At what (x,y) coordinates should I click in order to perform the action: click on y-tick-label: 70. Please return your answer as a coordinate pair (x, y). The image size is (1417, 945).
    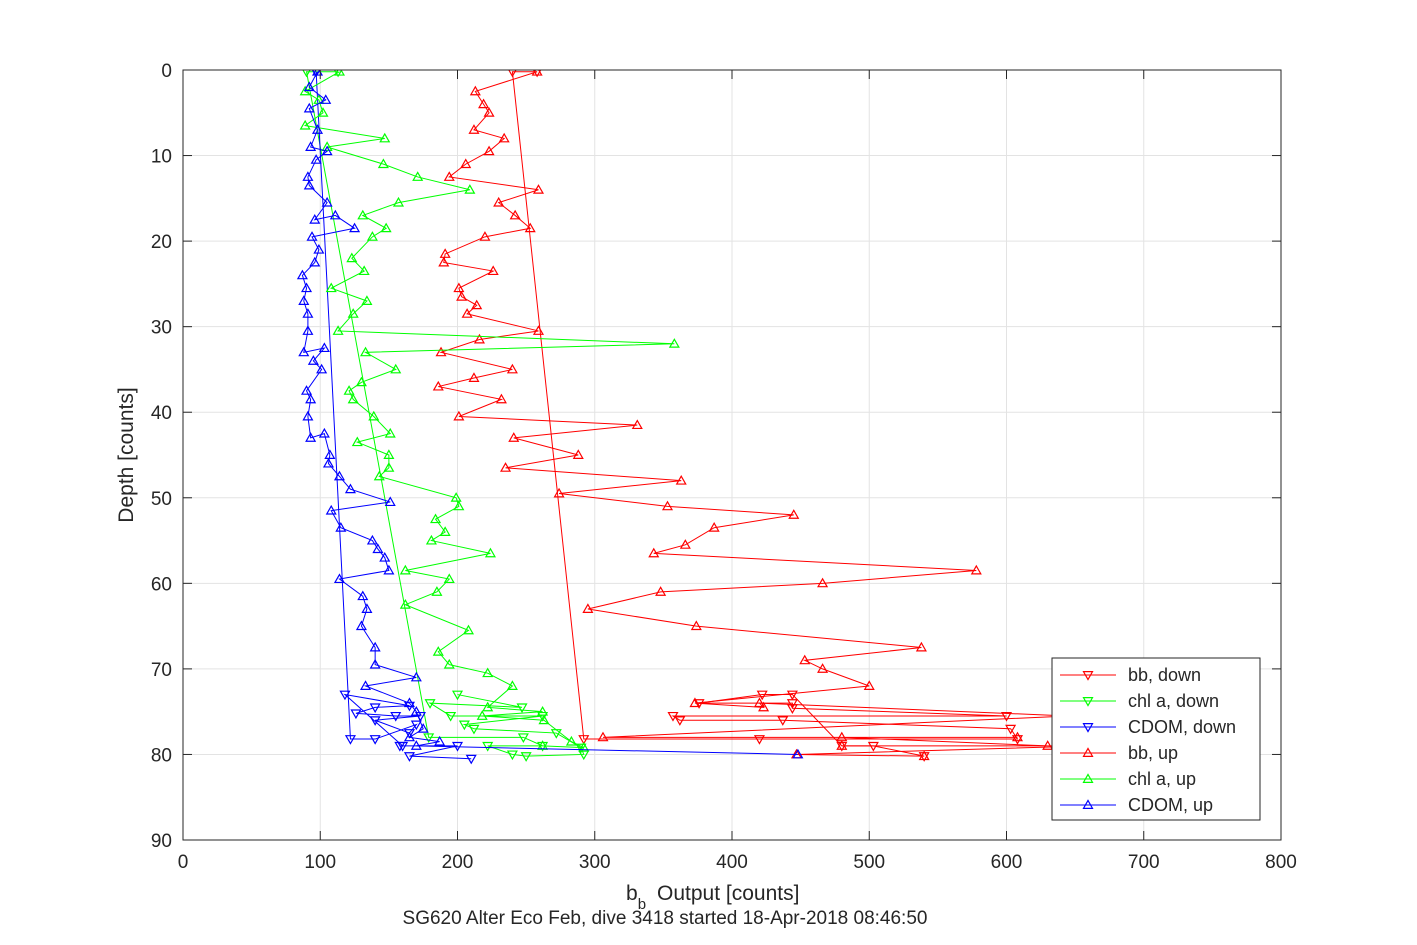
    Looking at the image, I should click on (161, 670).